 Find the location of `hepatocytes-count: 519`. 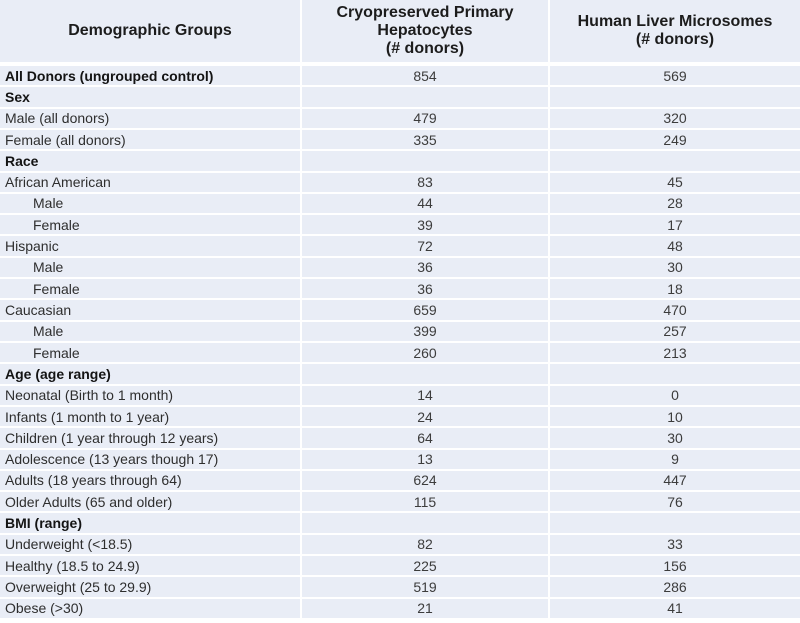

hepatocytes-count: 519 is located at coordinates (425, 587).